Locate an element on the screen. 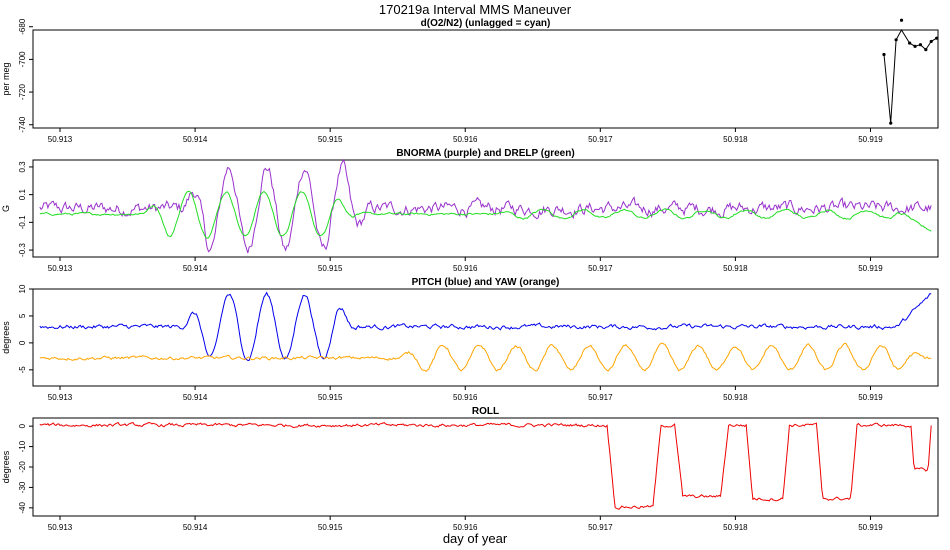 The width and height of the screenshot is (950, 550). panel-title: BNORMA (purple) and DRELP (green) is located at coordinates (485, 153).